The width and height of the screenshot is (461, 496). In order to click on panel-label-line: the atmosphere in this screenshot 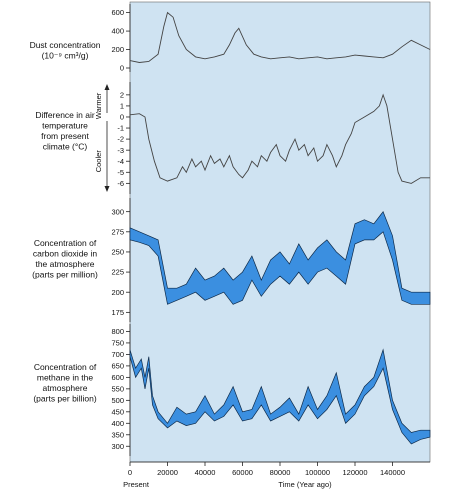, I will do `click(64, 264)`.